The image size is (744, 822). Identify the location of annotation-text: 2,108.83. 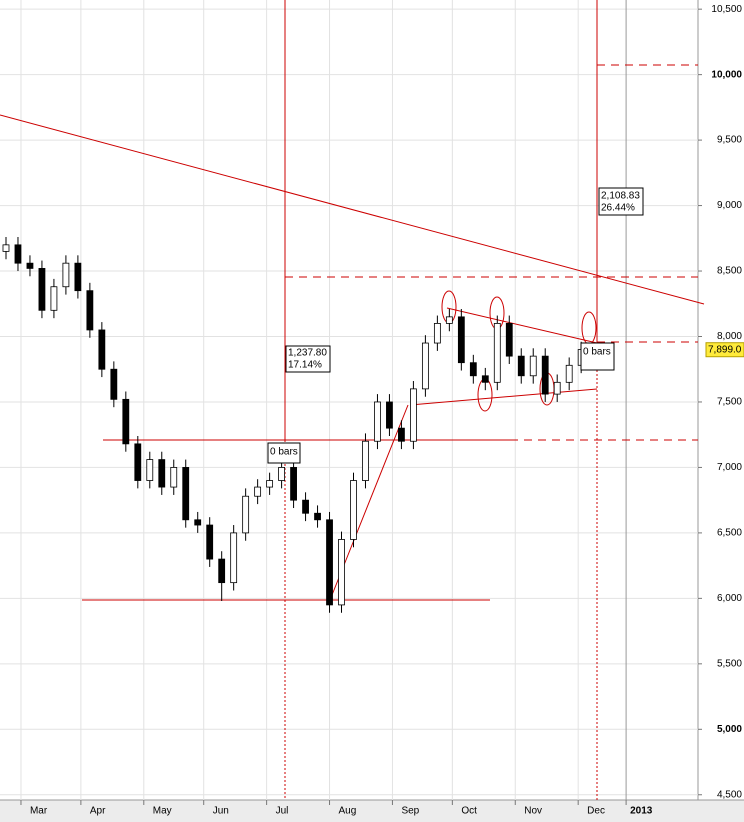
(620, 196).